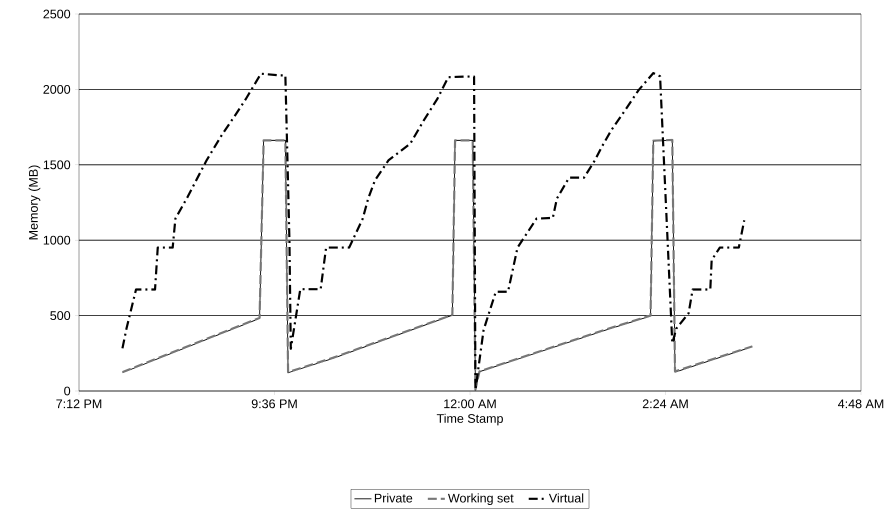  What do you see at coordinates (34, 202) in the screenshot?
I see `y-axis-title: Memory (MB)` at bounding box center [34, 202].